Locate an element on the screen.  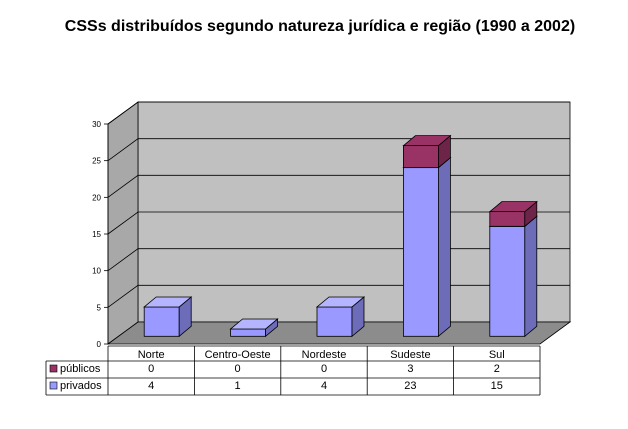
data-label: 3 is located at coordinates (410, 369).